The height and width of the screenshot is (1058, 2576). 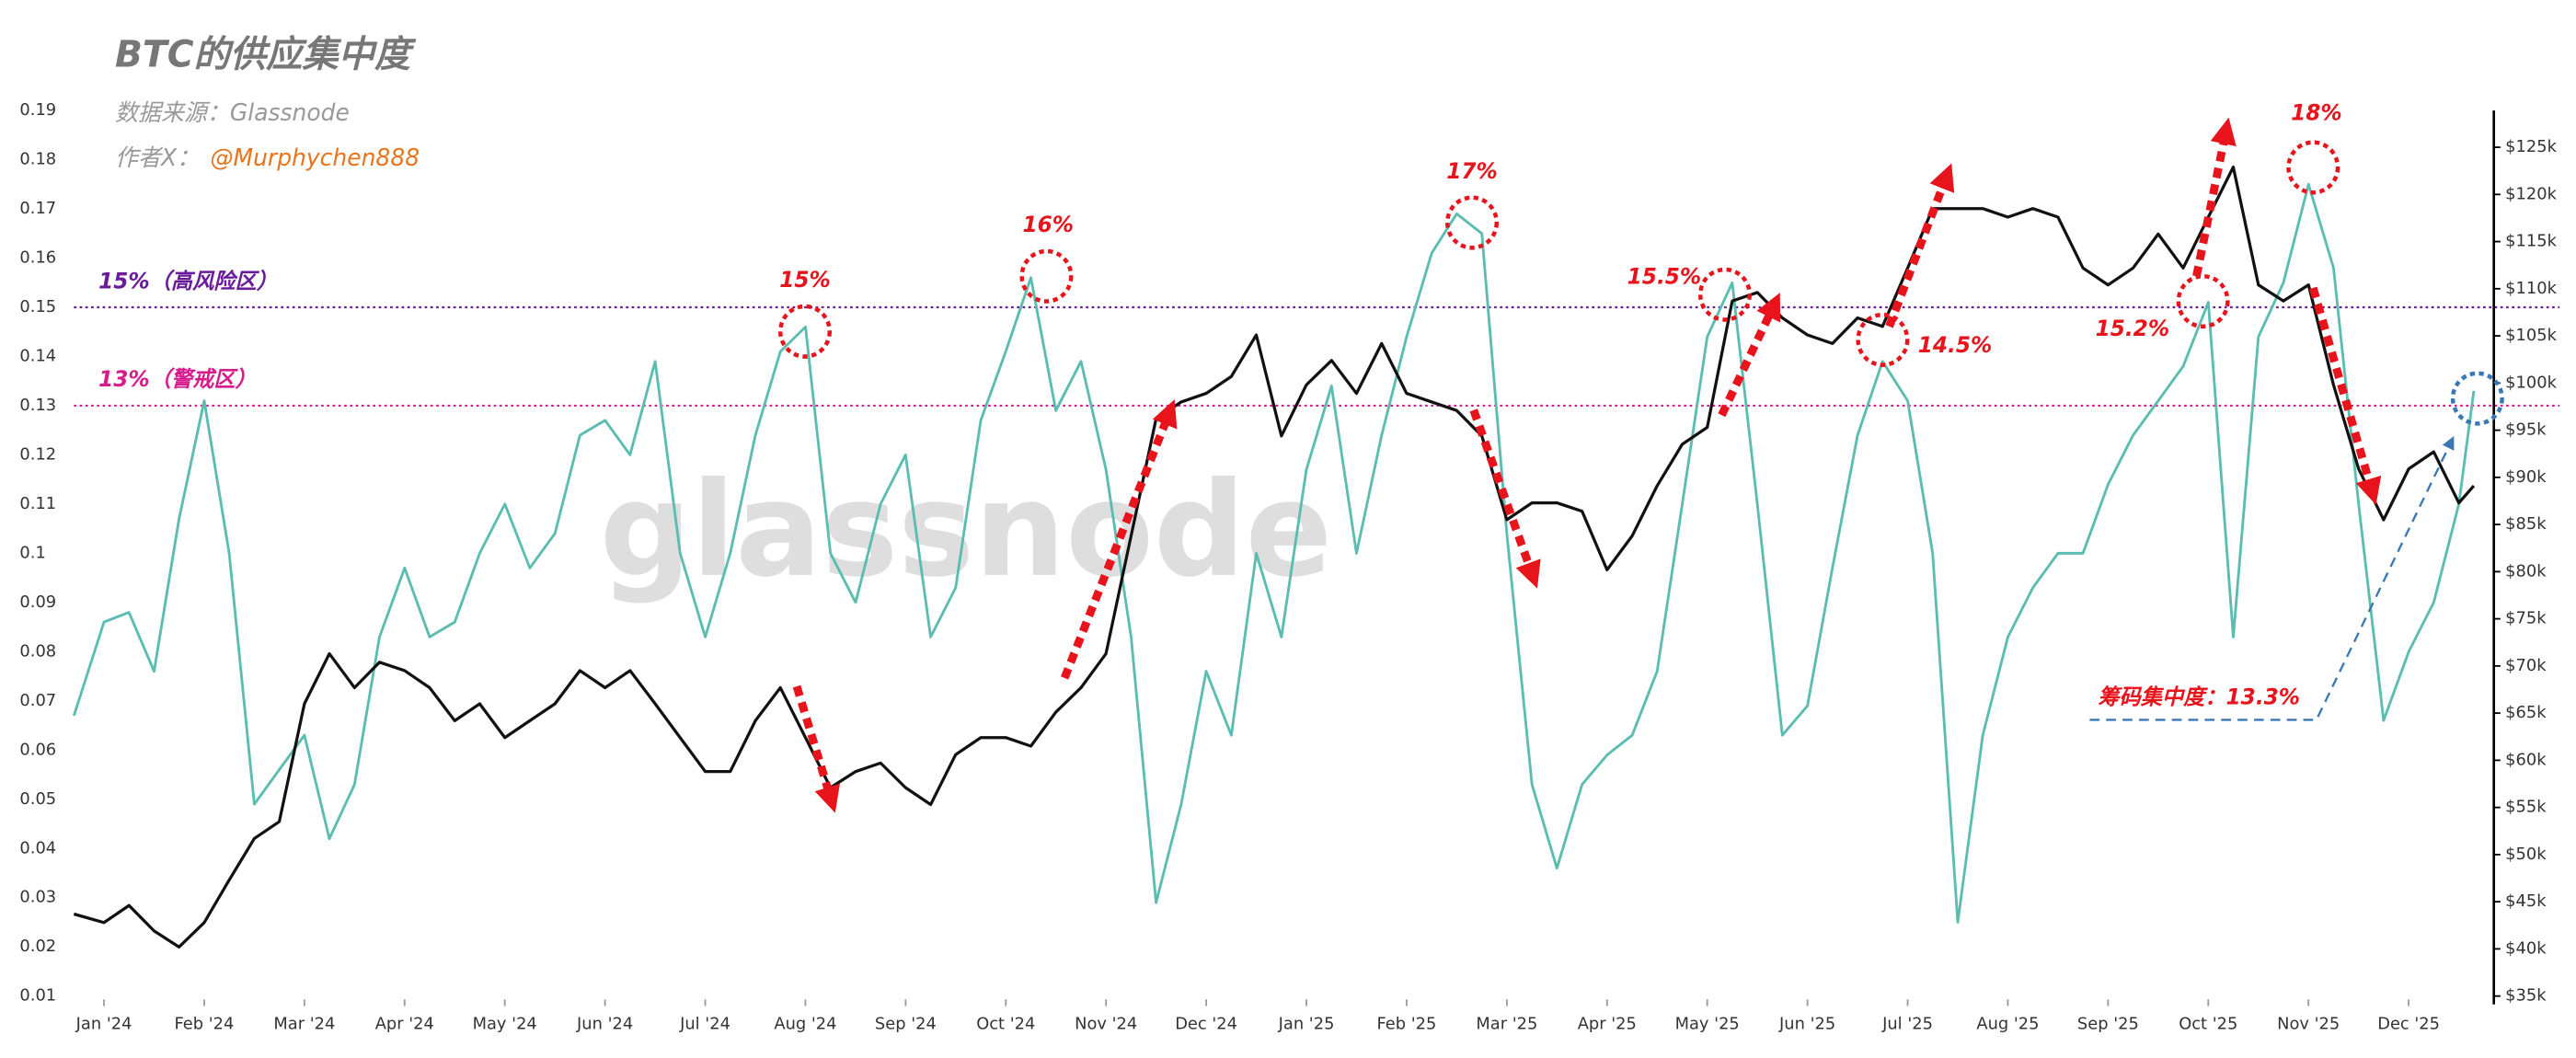 What do you see at coordinates (1306, 1023) in the screenshot?
I see `x-tick-label: Jan '25` at bounding box center [1306, 1023].